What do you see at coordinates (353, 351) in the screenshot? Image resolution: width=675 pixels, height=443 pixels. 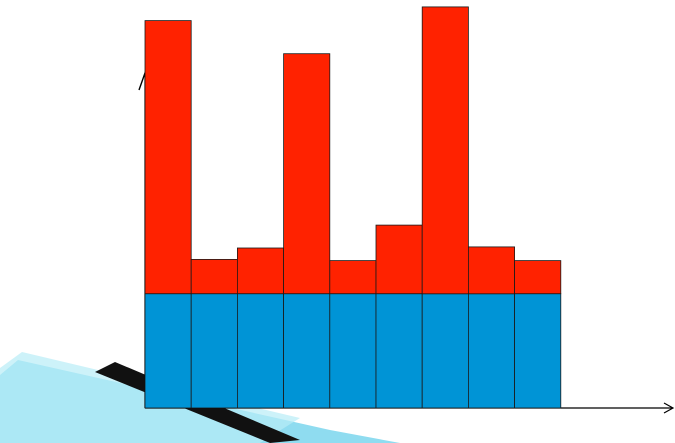 I see `bar-5-segment-bottom` at bounding box center [353, 351].